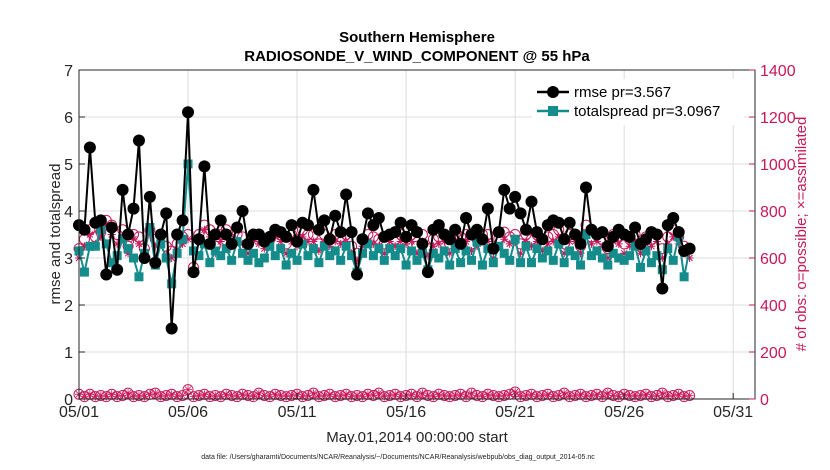 The image size is (830, 470). I want to click on x-tick-label: 05/11, so click(297, 412).